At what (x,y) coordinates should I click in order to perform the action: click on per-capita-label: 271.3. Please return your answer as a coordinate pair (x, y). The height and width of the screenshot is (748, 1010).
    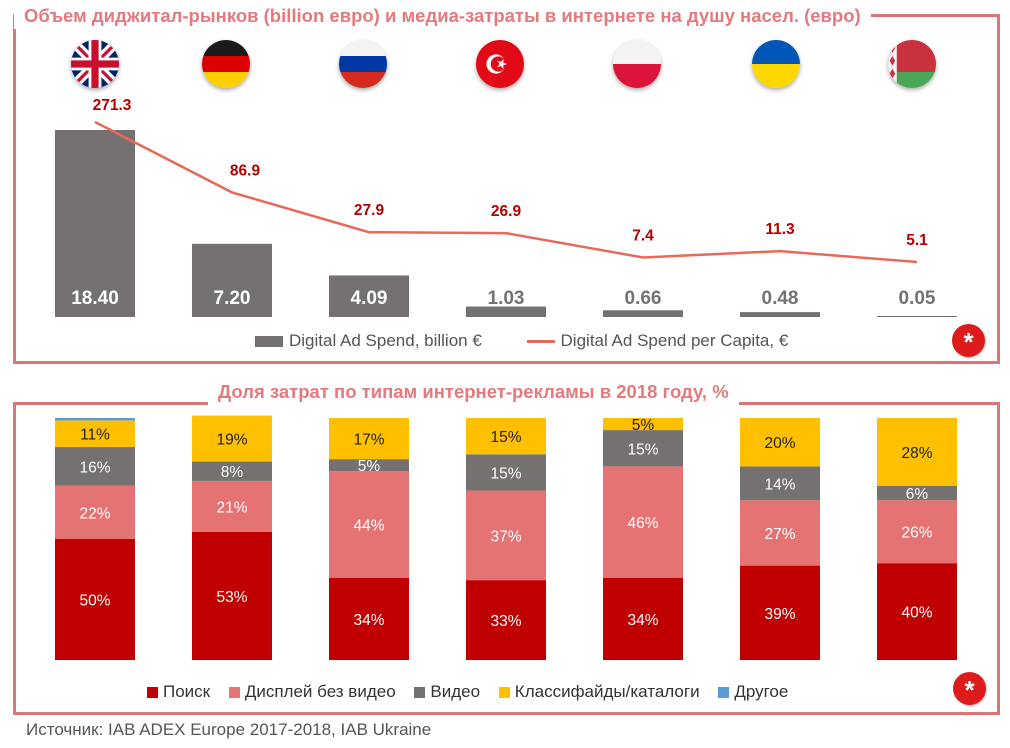
    Looking at the image, I should click on (112, 105).